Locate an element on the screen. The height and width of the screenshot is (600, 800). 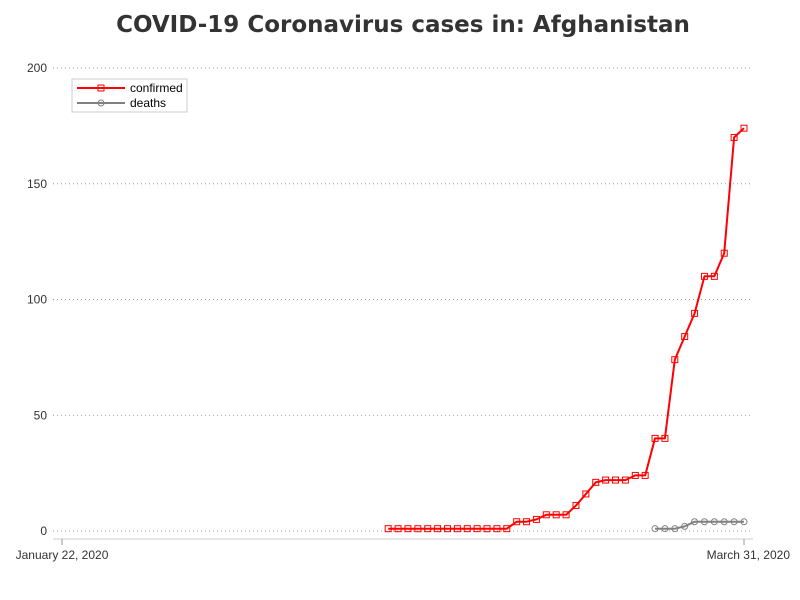
legend-confirmed-label: confirmed is located at coordinates (156, 88).